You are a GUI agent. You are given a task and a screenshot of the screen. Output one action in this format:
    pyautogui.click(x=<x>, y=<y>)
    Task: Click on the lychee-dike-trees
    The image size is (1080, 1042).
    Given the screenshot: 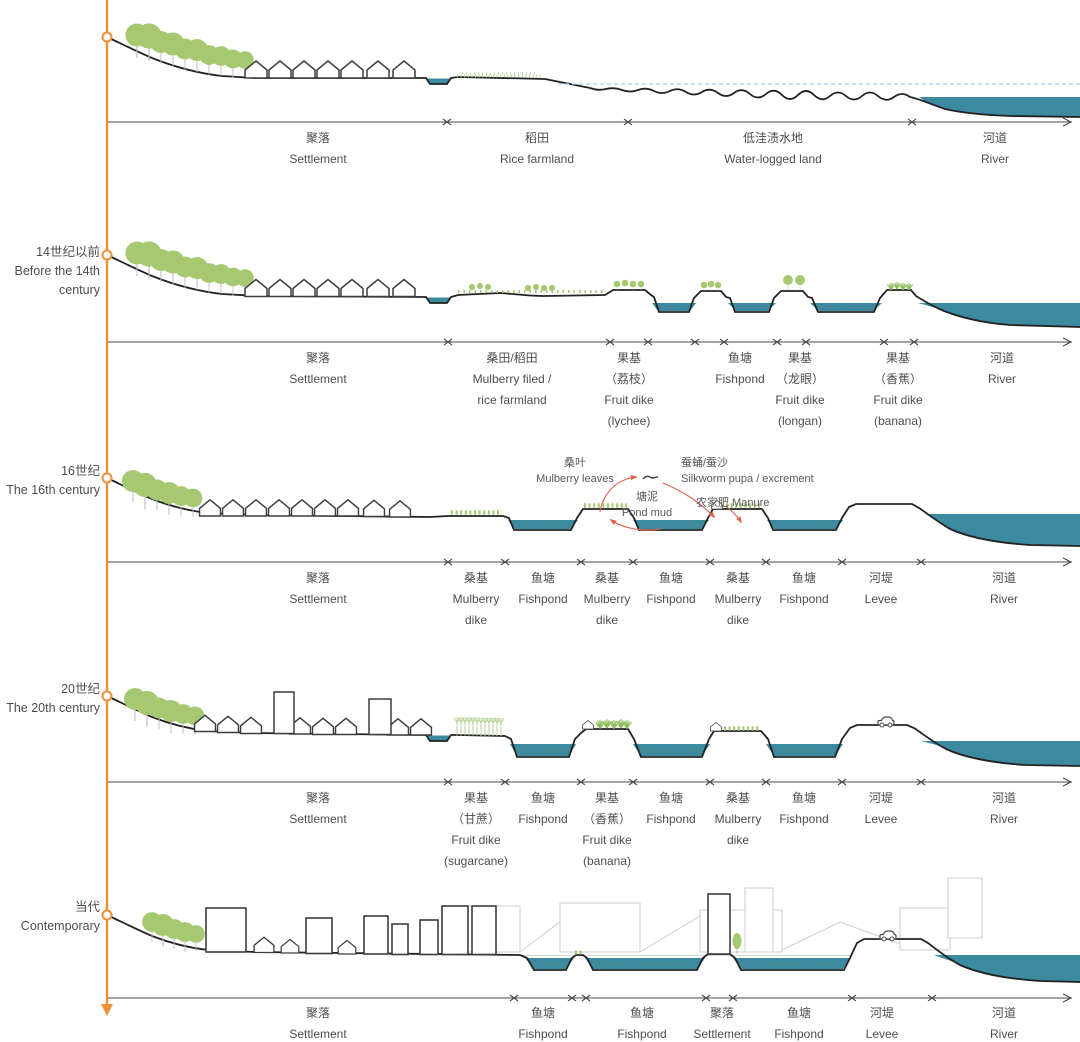 What is the action you would take?
    pyautogui.click(x=629, y=285)
    